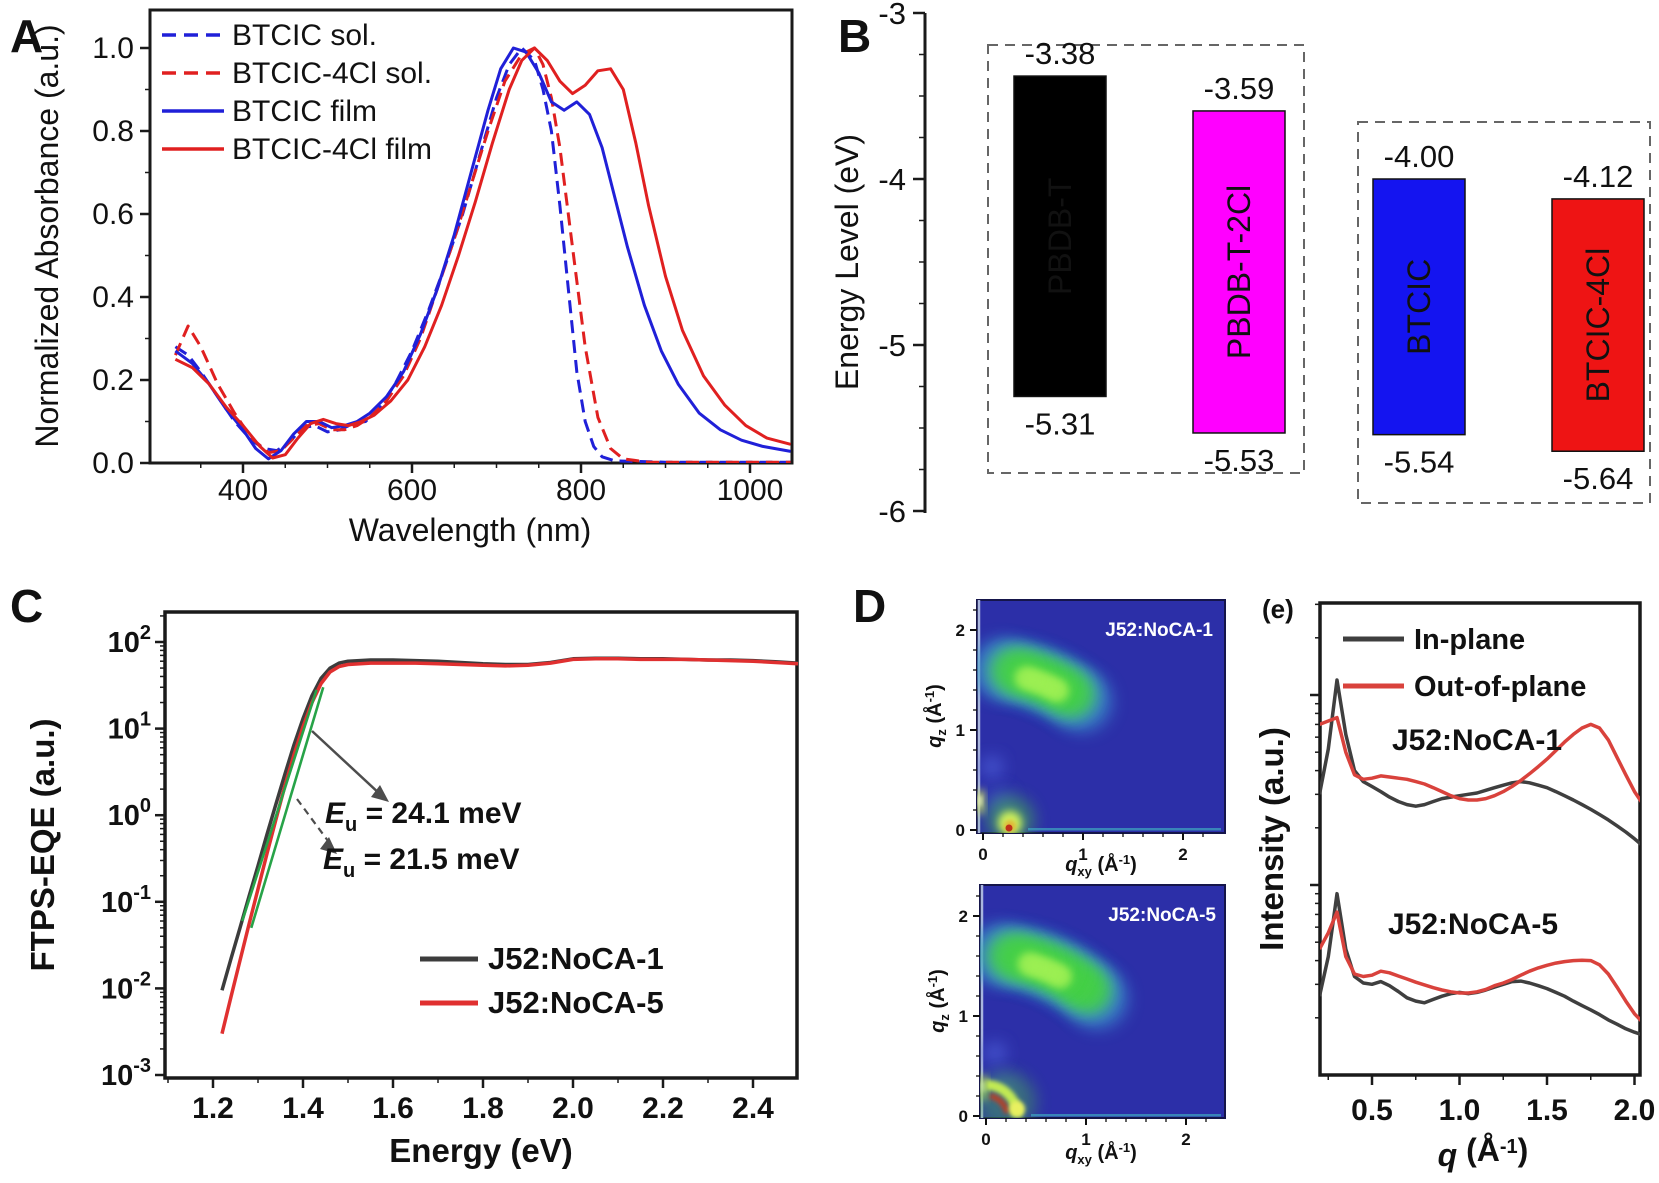 This screenshot has height=1183, width=1659. Describe the element at coordinates (573, 1108) in the screenshot. I see `x-tick-label: 2.0` at that location.